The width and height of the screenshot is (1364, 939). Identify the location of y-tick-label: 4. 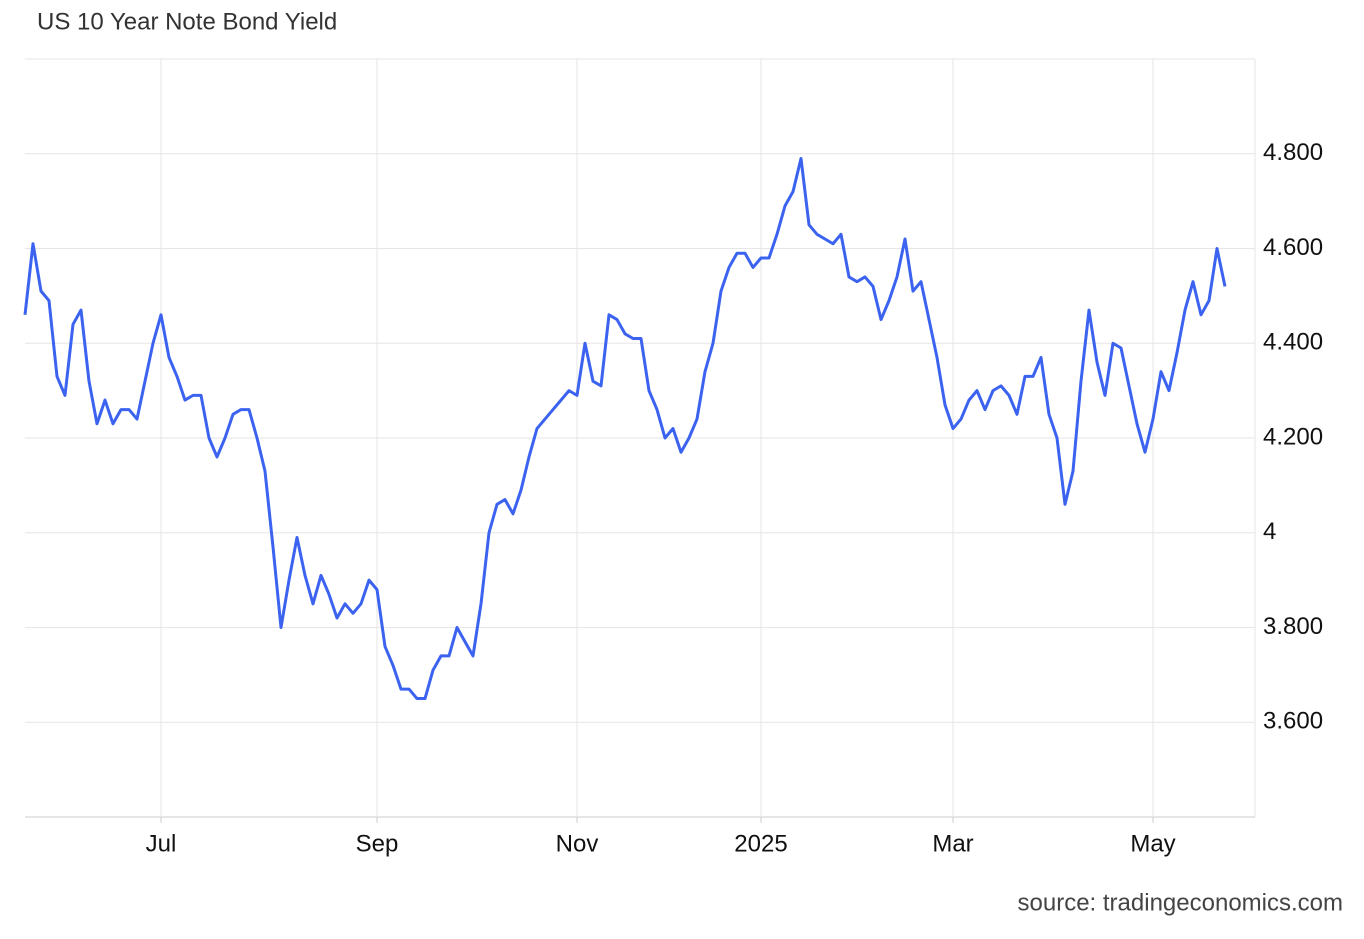
(1269, 531).